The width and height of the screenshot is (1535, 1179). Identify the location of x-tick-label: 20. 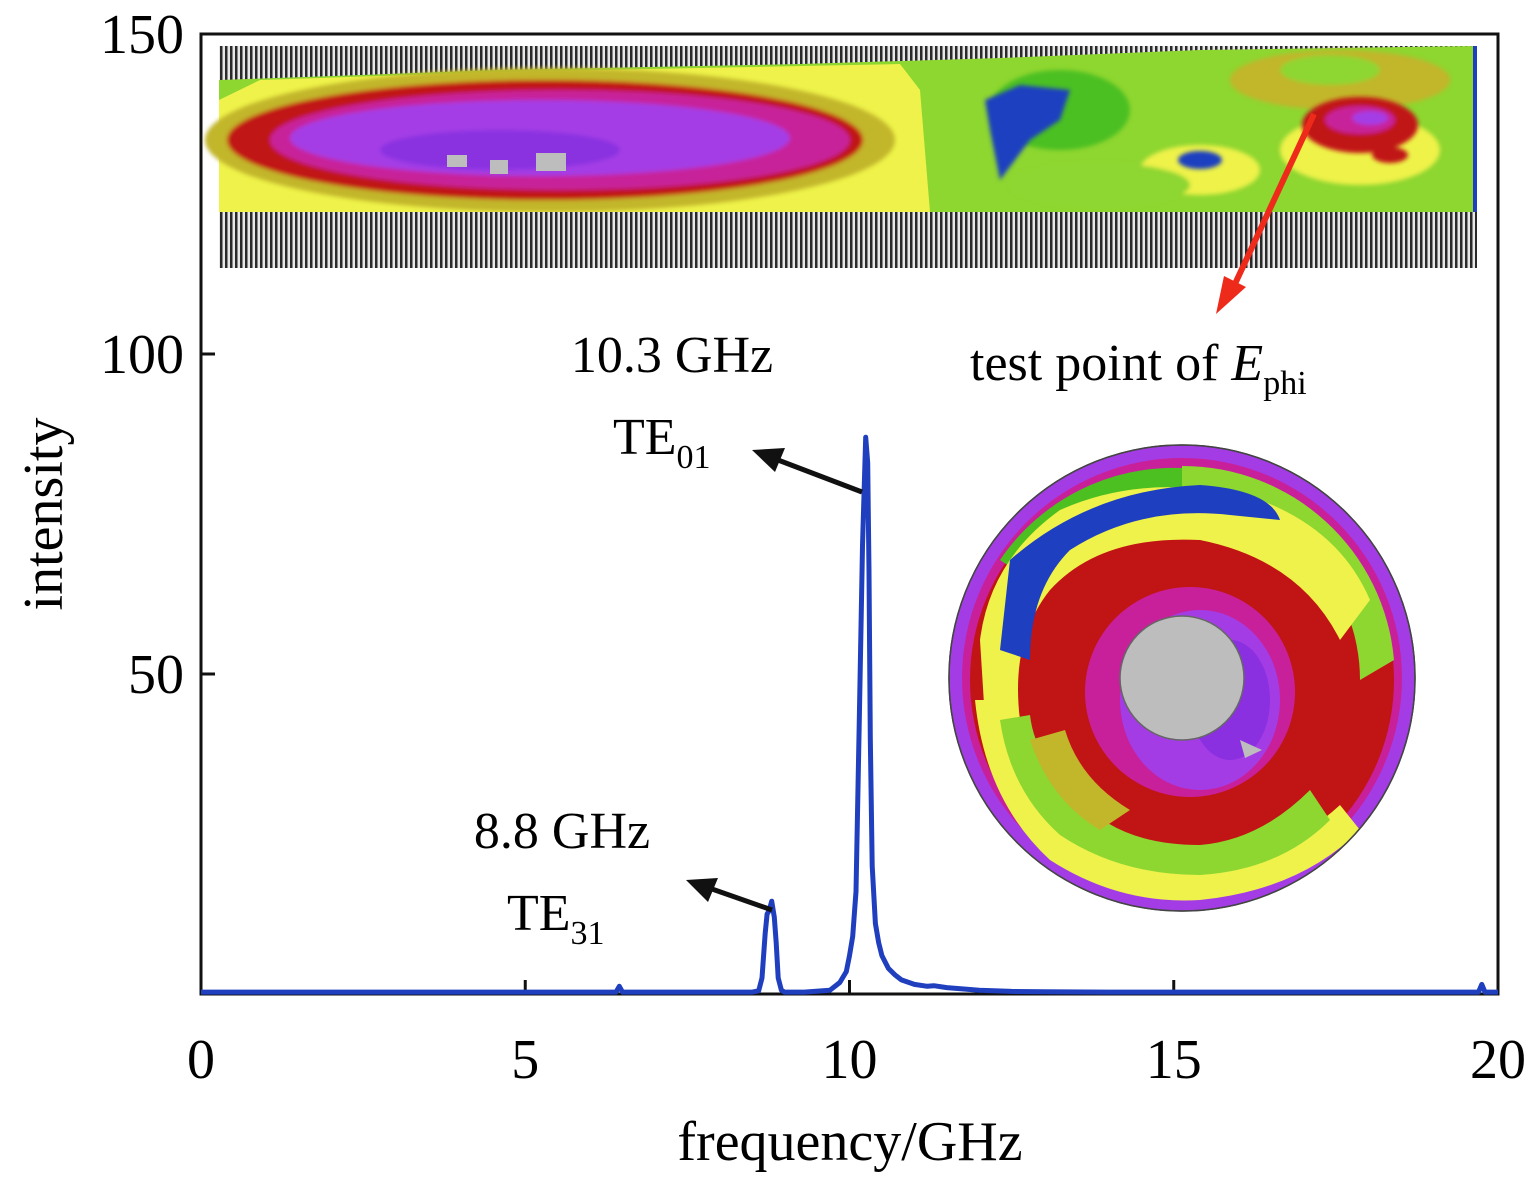
(1498, 1060).